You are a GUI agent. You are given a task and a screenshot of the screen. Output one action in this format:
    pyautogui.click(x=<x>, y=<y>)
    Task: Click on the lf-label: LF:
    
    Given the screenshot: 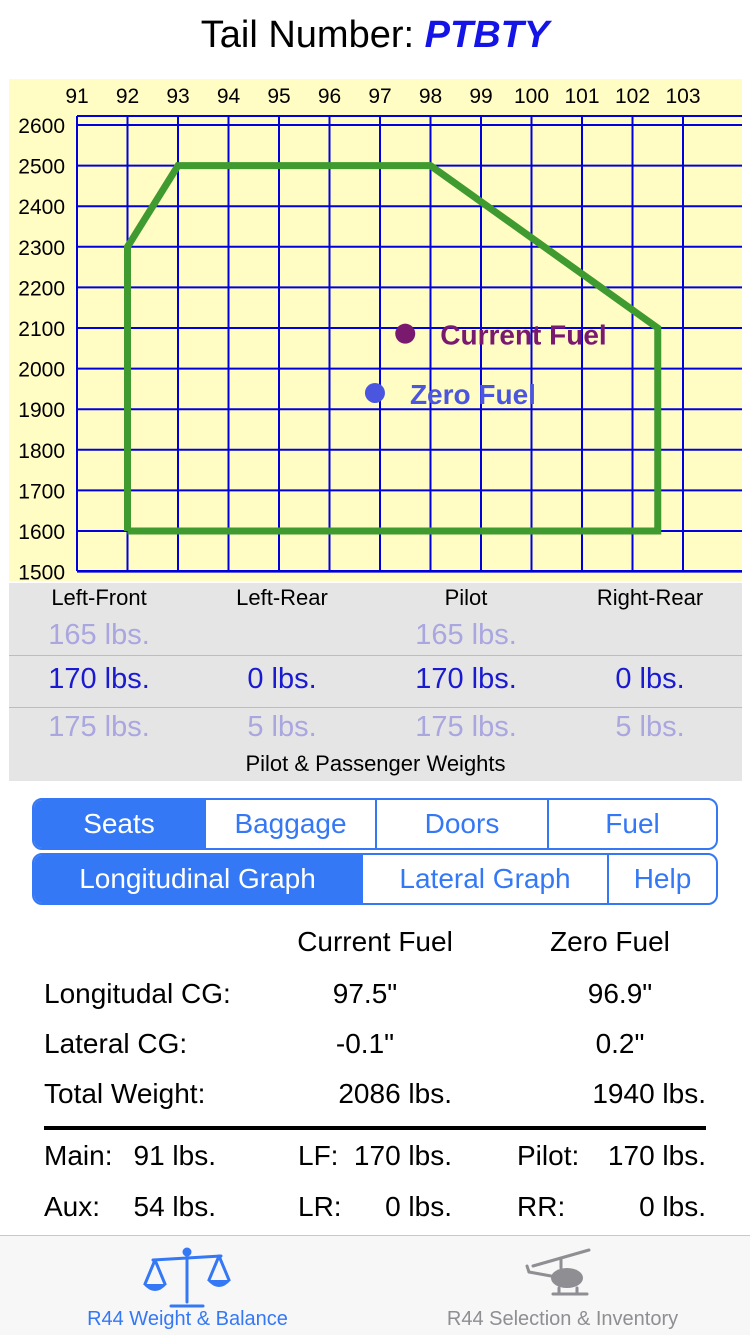 What is the action you would take?
    pyautogui.click(x=318, y=1155)
    